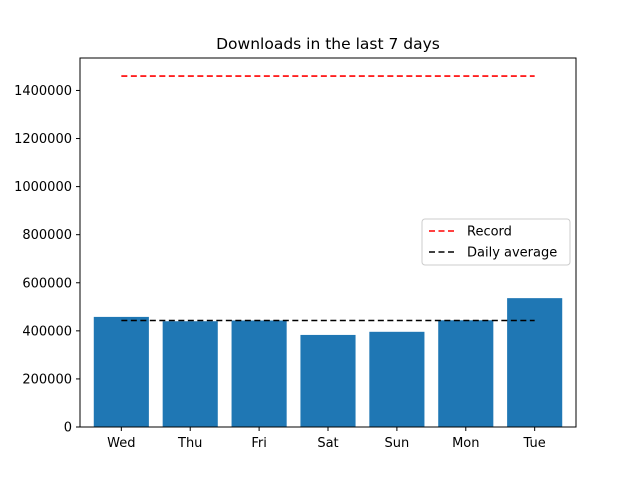 The height and width of the screenshot is (480, 640). Describe the element at coordinates (47, 331) in the screenshot. I see `y-tick-label: 400000` at that location.